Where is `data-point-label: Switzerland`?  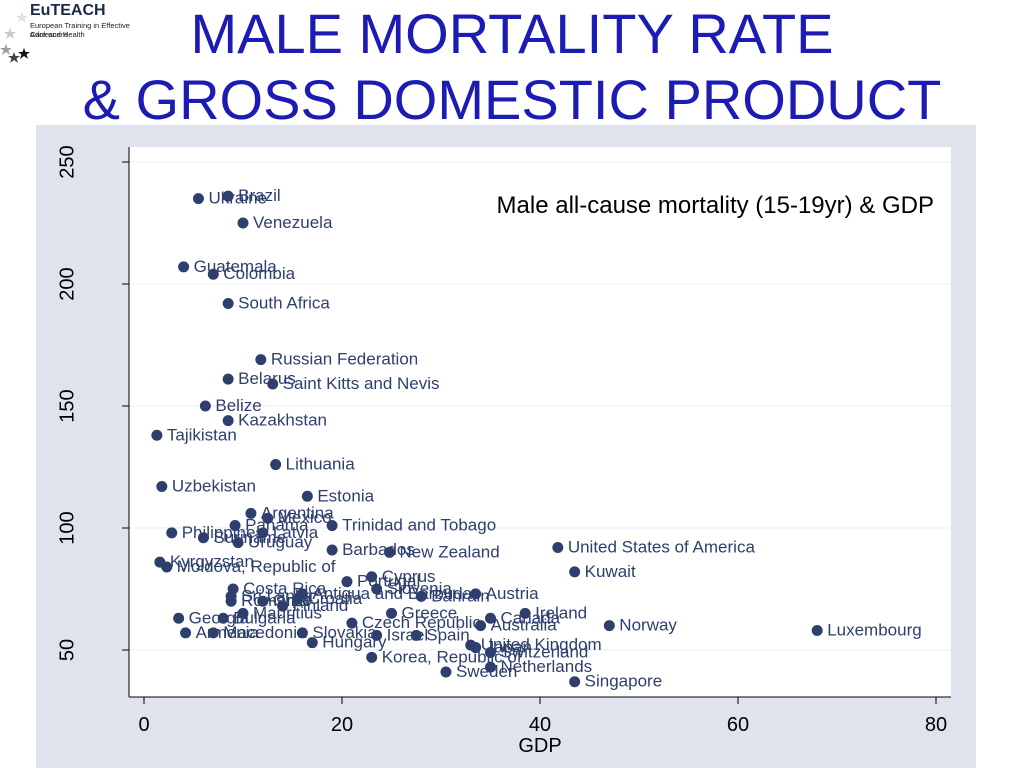
data-point-label: Switzerland is located at coordinates (545, 651).